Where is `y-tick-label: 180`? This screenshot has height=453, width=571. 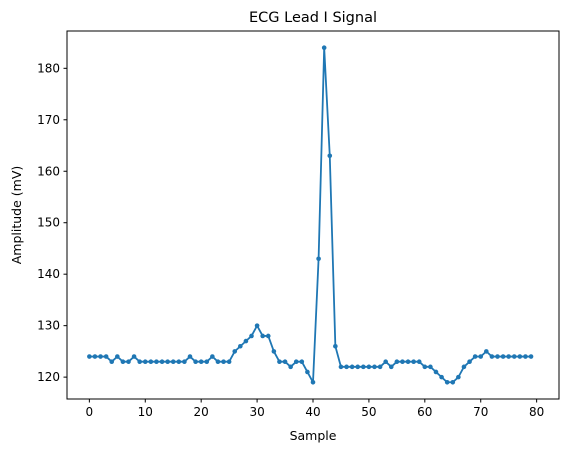 y-tick-label: 180 is located at coordinates (48, 68).